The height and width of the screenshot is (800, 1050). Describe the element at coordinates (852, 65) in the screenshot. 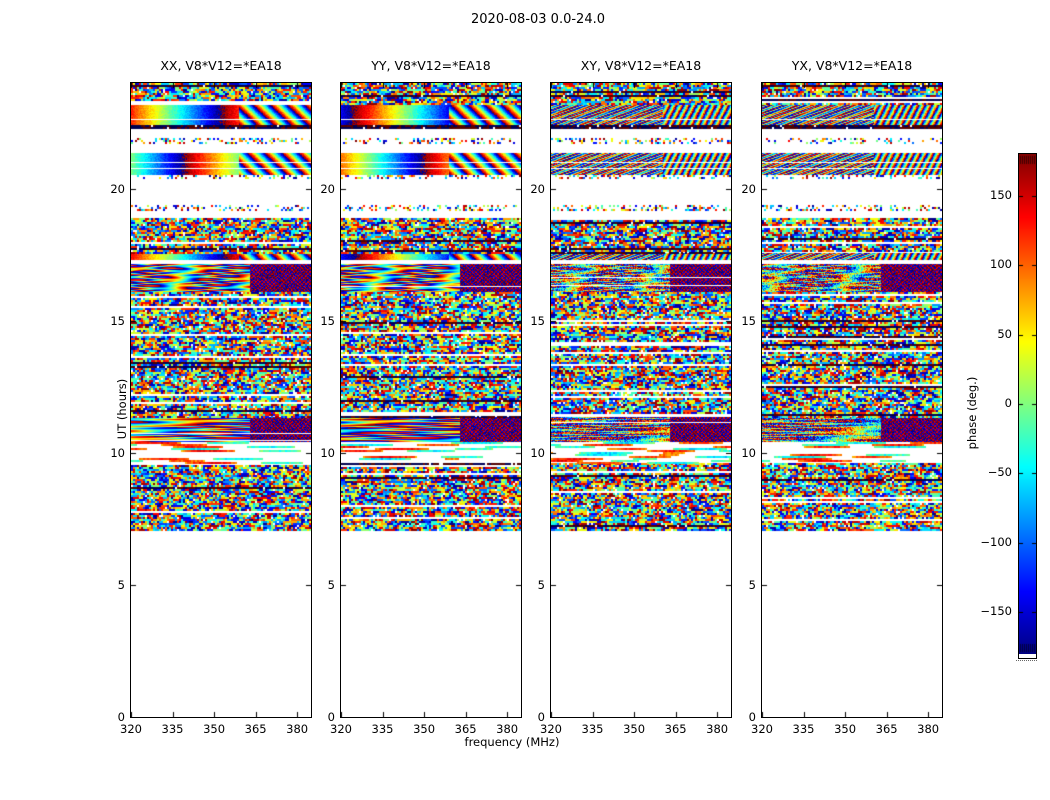

I see `panel-title-yx: YX, V8*V12=*EA18` at that location.